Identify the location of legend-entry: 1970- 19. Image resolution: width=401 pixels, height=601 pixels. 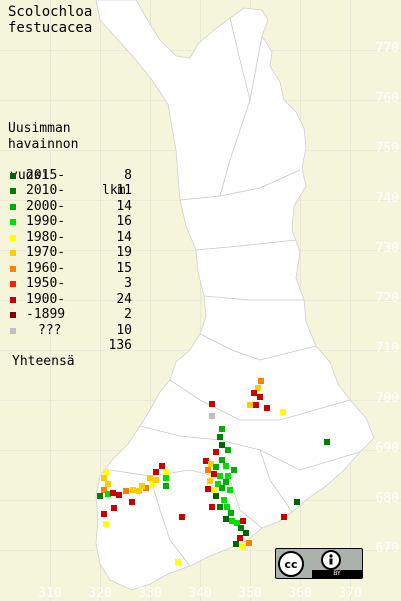
(70, 253).